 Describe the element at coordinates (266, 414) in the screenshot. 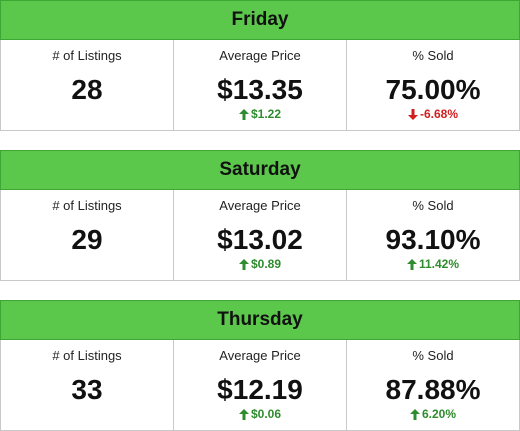

I see `delta-value: $0.06` at that location.